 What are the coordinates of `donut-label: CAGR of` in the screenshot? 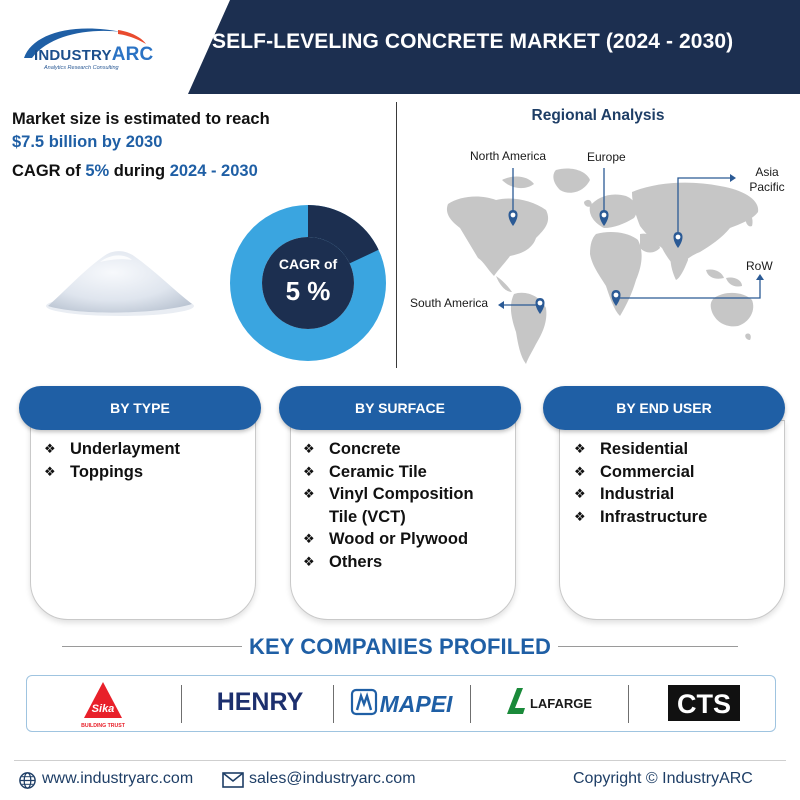 It's located at (308, 264).